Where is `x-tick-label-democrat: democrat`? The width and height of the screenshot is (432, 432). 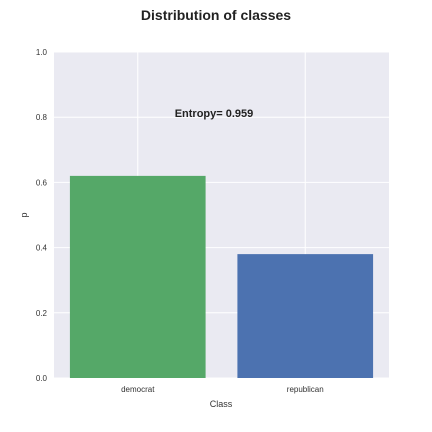
x-tick-label-democrat: democrat is located at coordinates (138, 389).